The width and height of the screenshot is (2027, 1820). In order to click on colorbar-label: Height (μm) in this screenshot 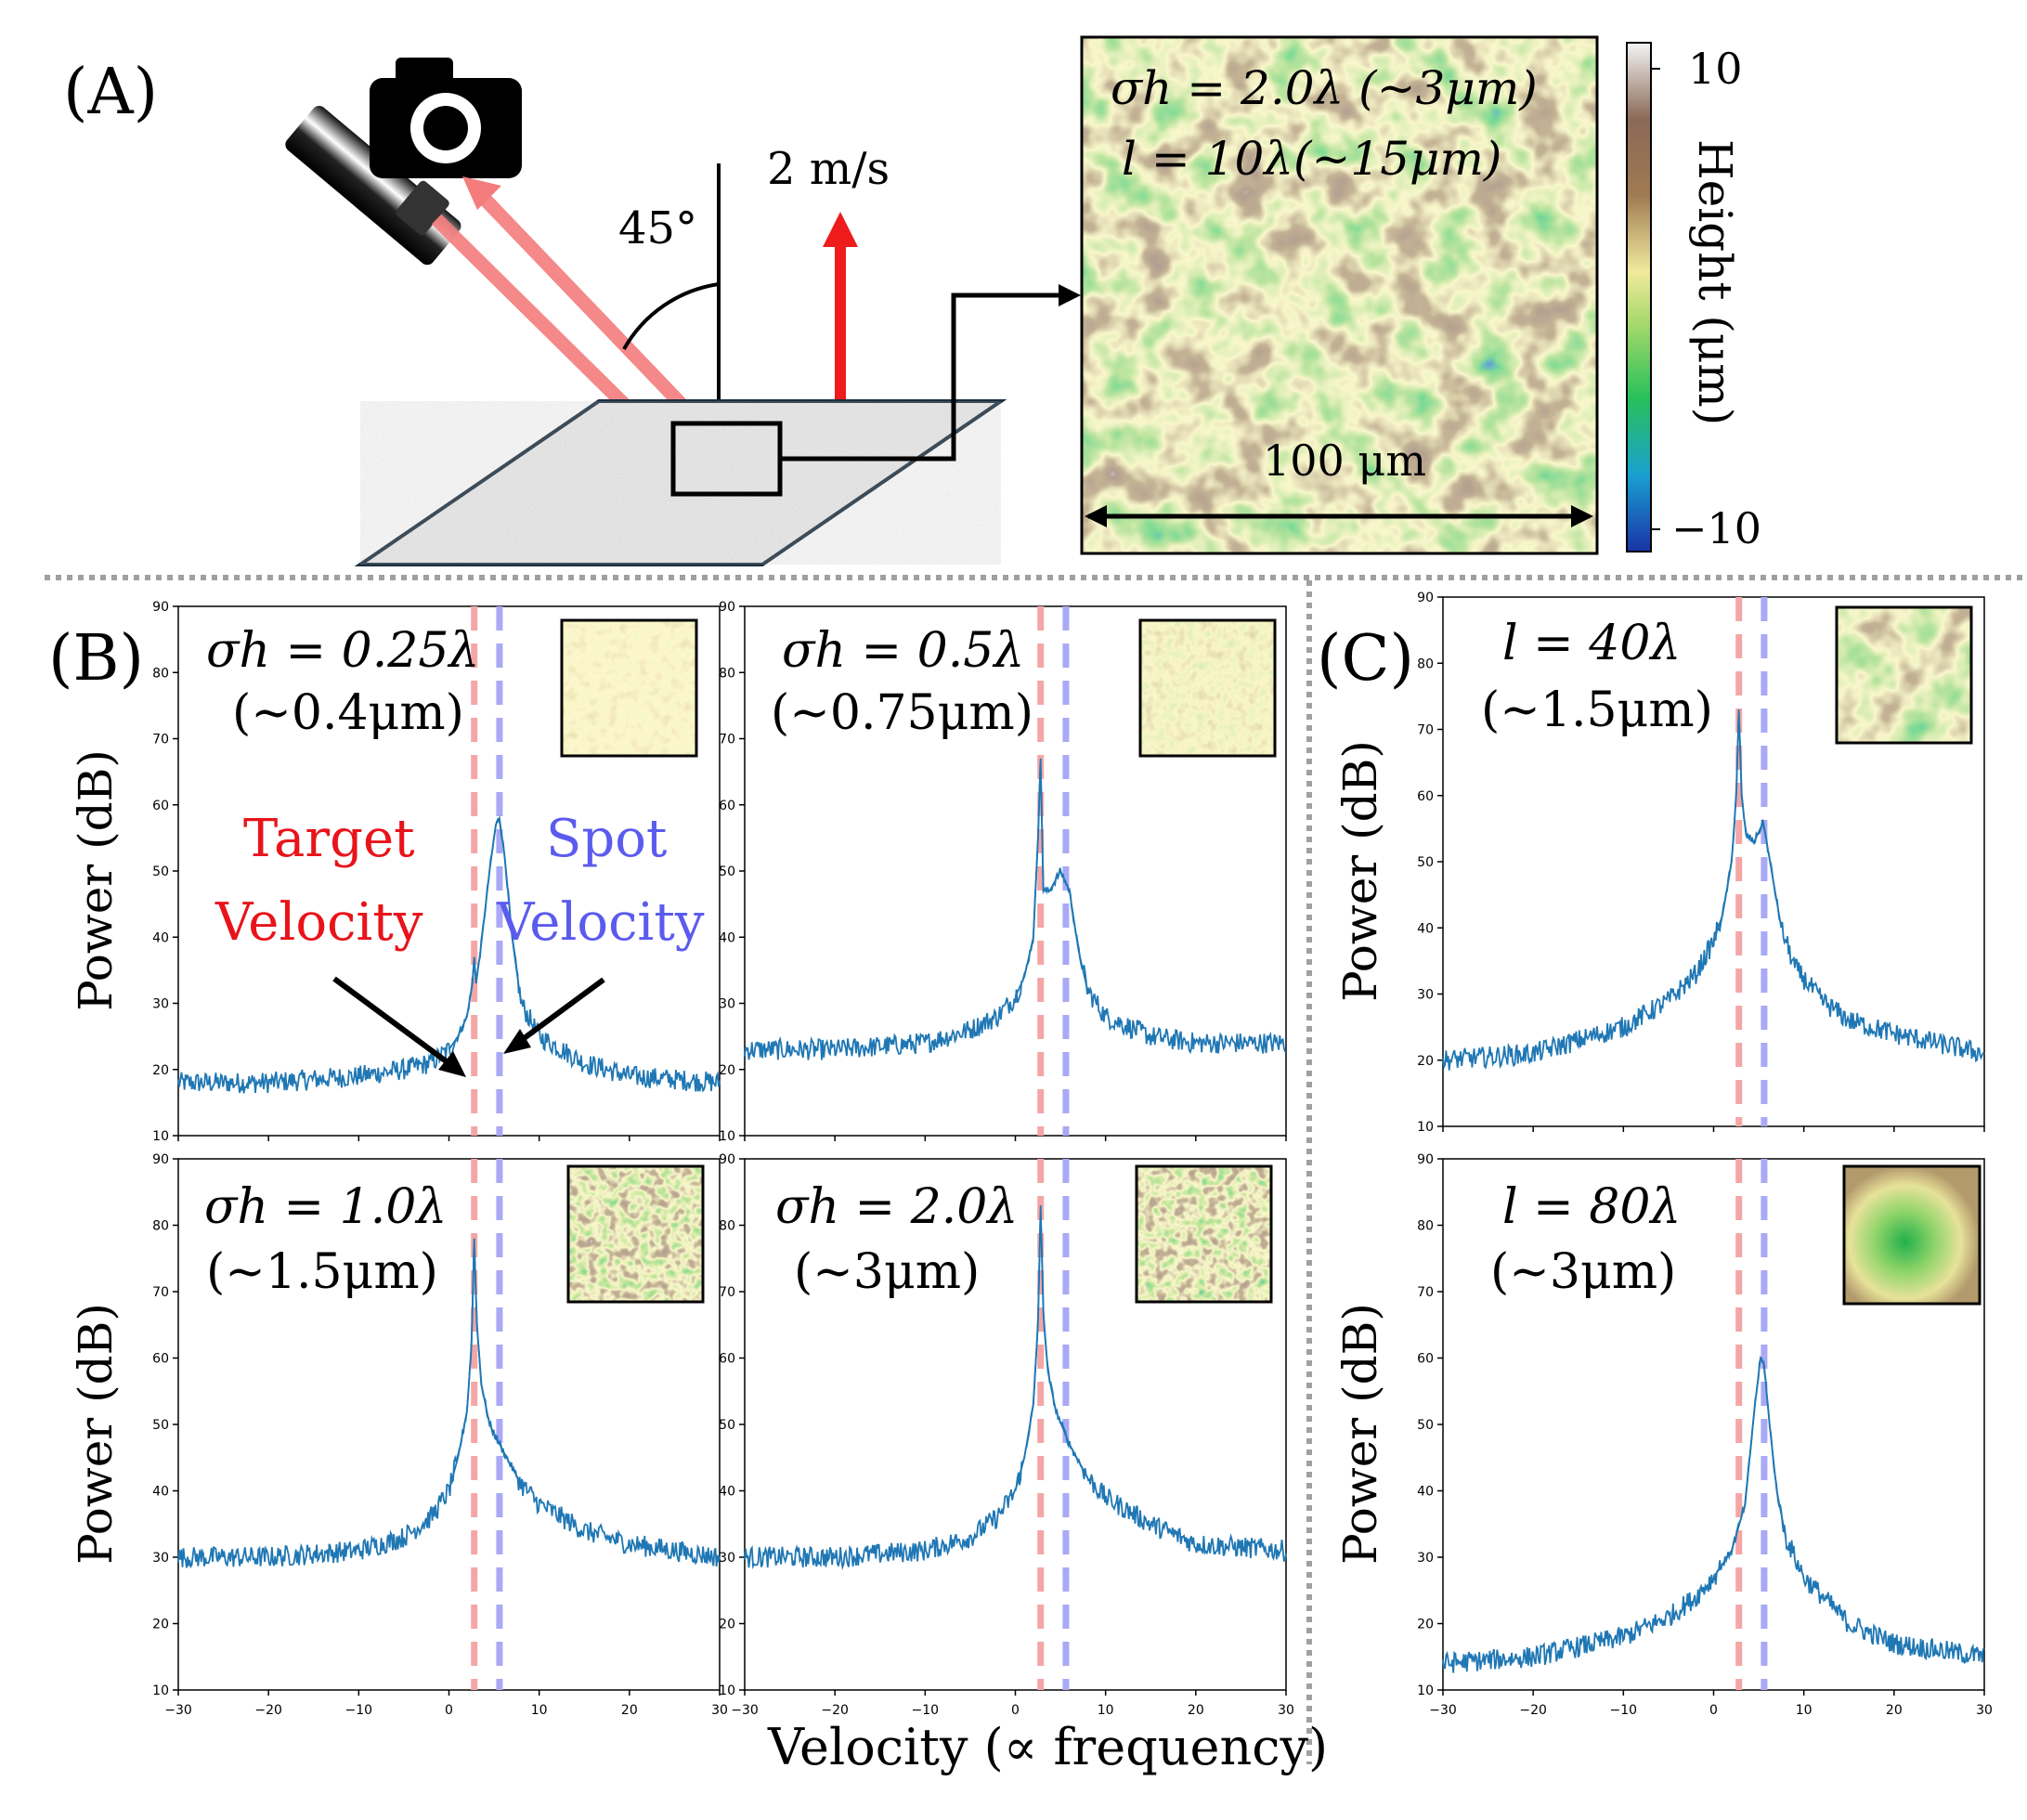, I will do `click(1715, 282)`.